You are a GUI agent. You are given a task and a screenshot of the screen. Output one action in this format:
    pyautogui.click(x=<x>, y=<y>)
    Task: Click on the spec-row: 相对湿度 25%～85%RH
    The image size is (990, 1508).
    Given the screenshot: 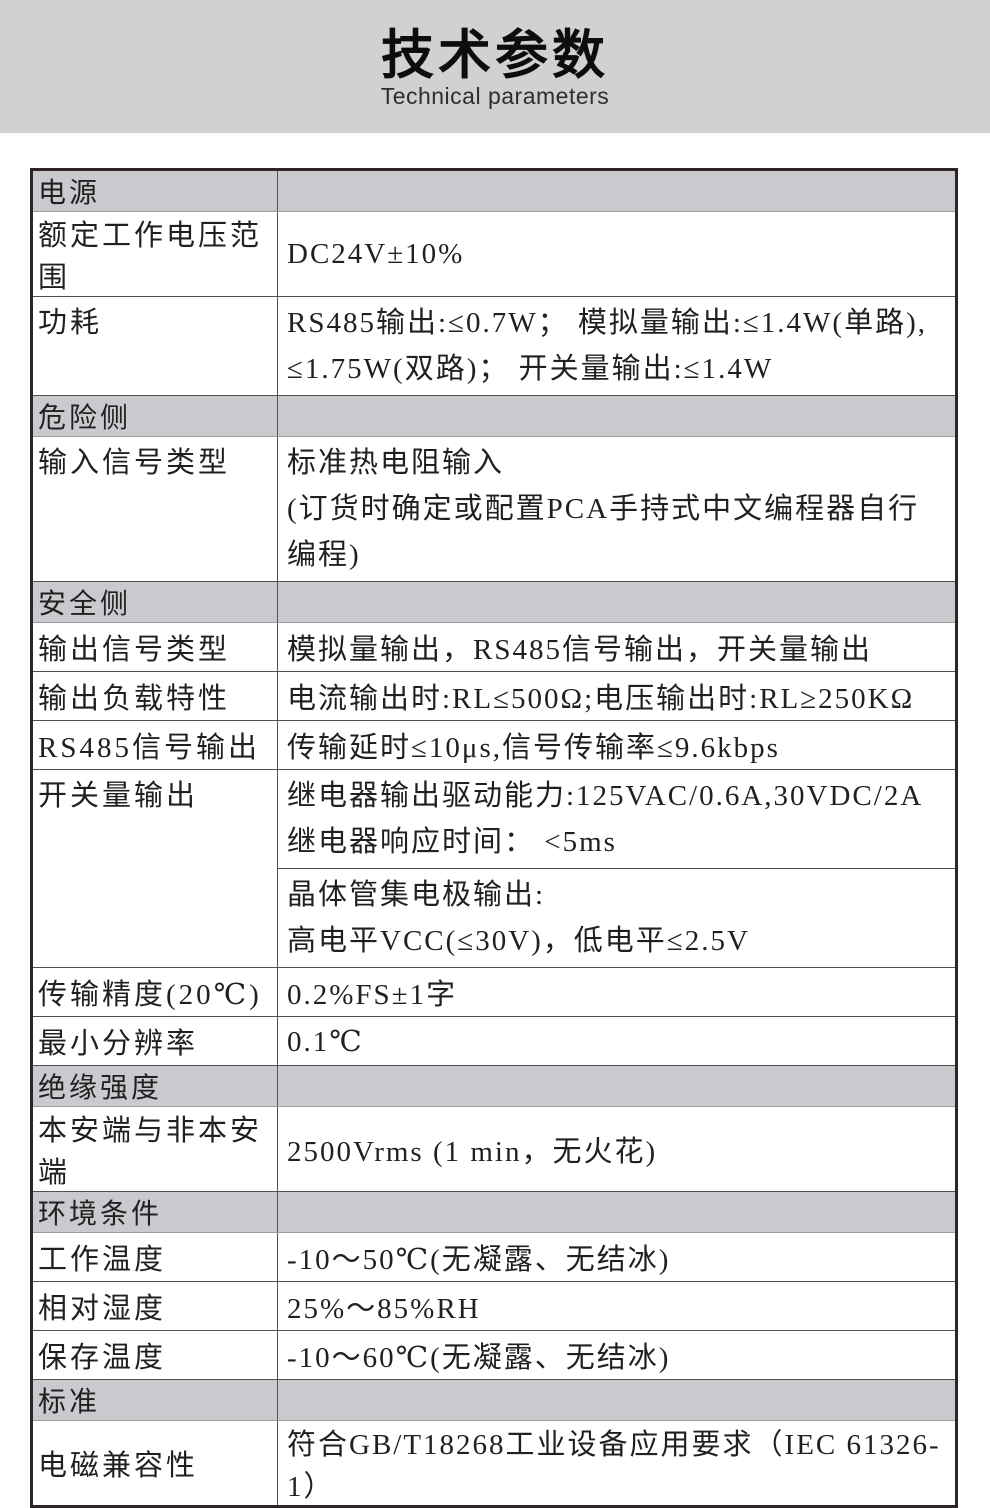 What is the action you would take?
    pyautogui.click(x=494, y=1306)
    